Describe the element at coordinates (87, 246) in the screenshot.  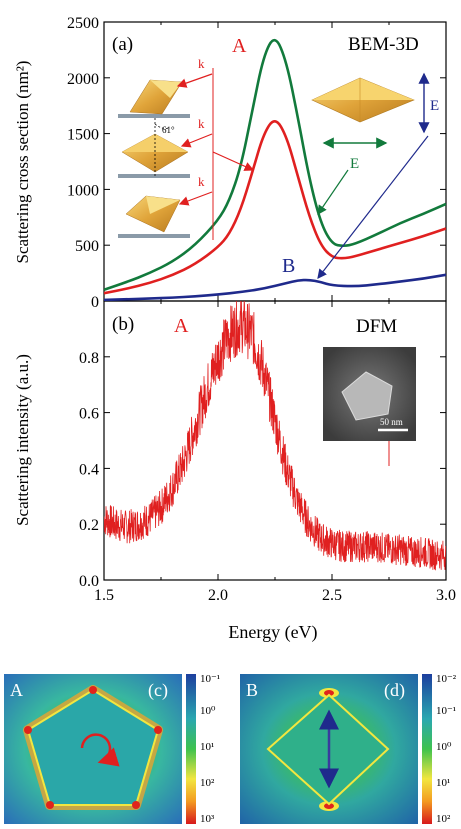
I see `y-tick-label: 500` at that location.